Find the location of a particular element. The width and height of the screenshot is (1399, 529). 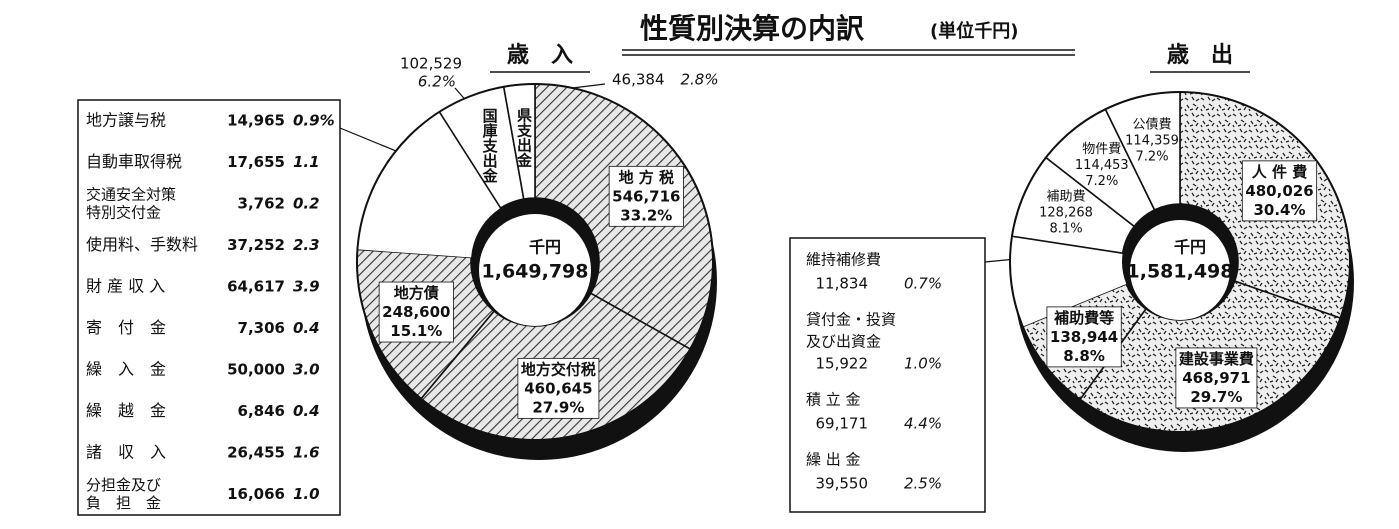

item-percent: 0.7% is located at coordinates (923, 284).